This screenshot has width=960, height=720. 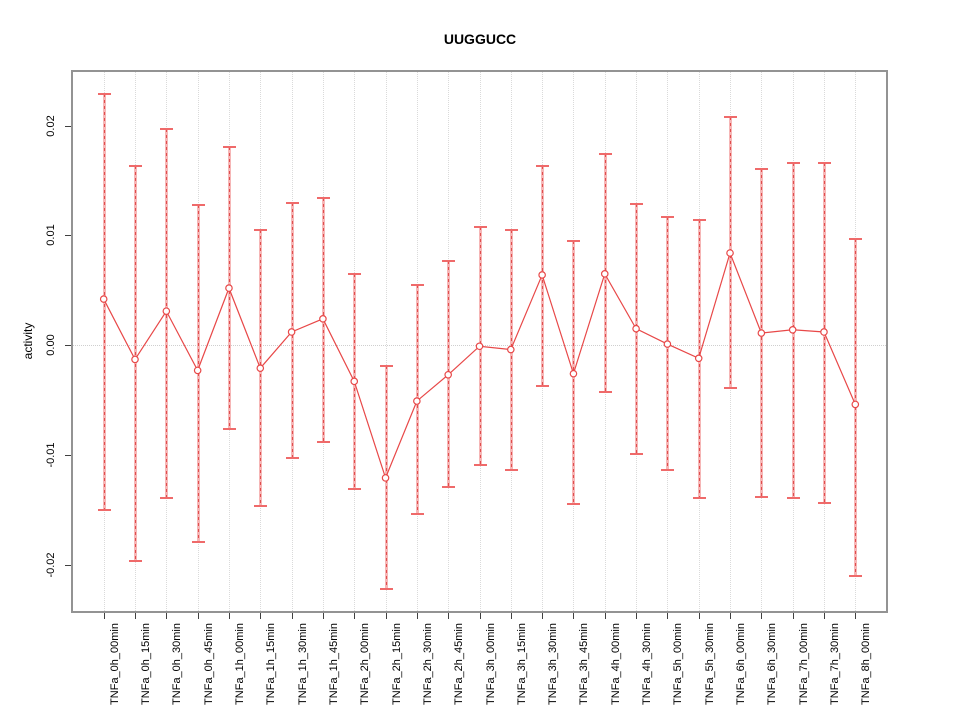 What do you see at coordinates (146, 664) in the screenshot?
I see `x-tick-label: TNFa_0h_15min` at bounding box center [146, 664].